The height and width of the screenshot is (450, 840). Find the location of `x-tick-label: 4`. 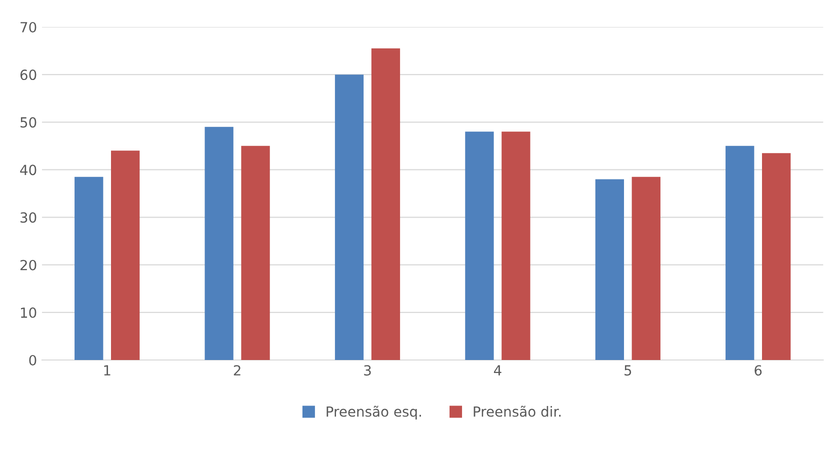

x-tick-label: 4 is located at coordinates (498, 370).